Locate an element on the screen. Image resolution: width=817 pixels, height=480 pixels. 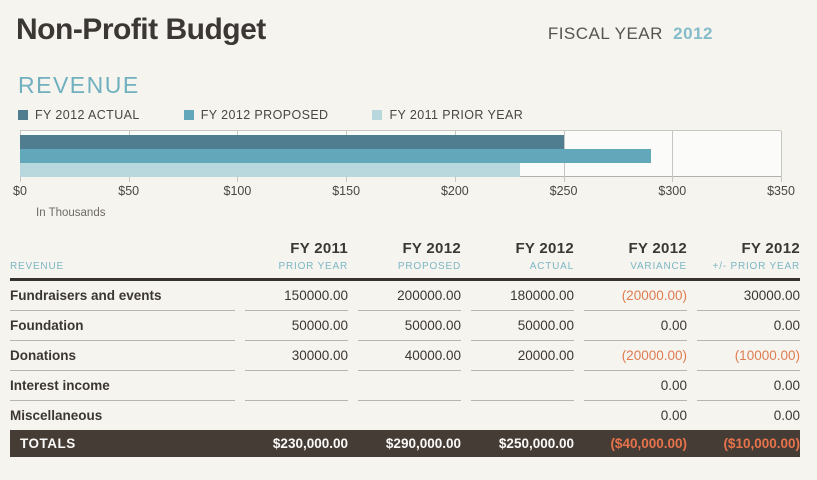
totals-value-cell: ($40,000.00) is located at coordinates (648, 443).